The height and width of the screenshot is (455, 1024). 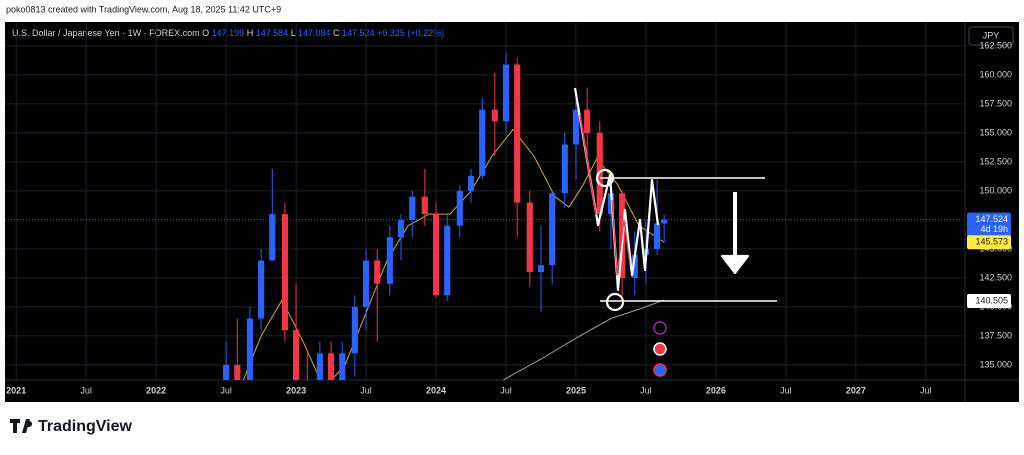 What do you see at coordinates (991, 300) in the screenshot?
I see `level-label: 140.505` at bounding box center [991, 300].